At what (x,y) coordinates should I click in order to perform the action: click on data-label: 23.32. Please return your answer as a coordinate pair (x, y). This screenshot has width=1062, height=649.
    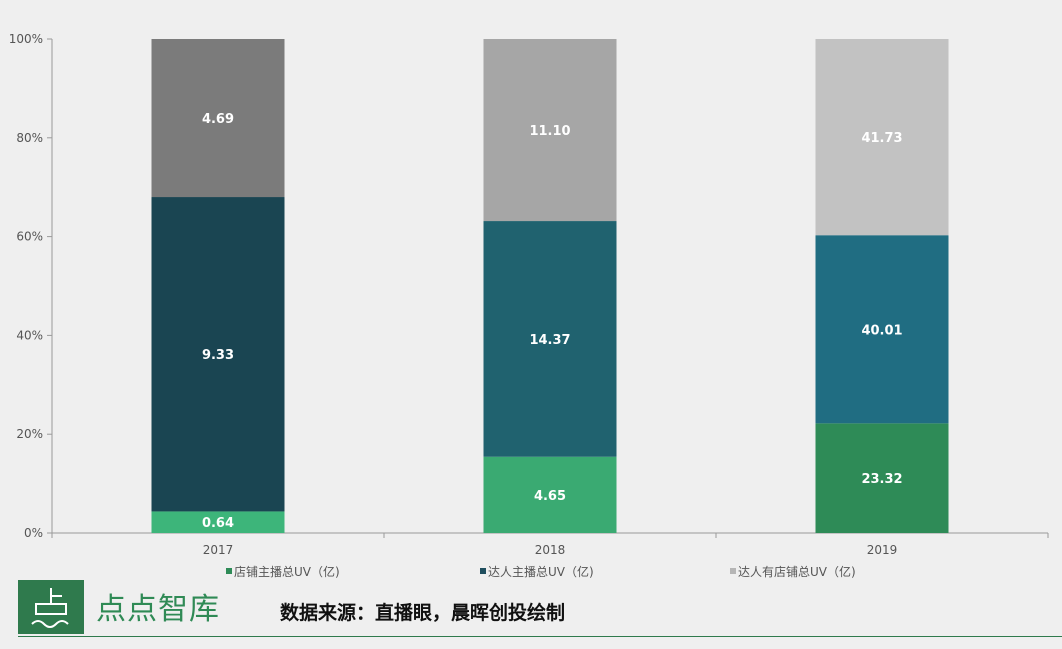
    Looking at the image, I should click on (881, 479).